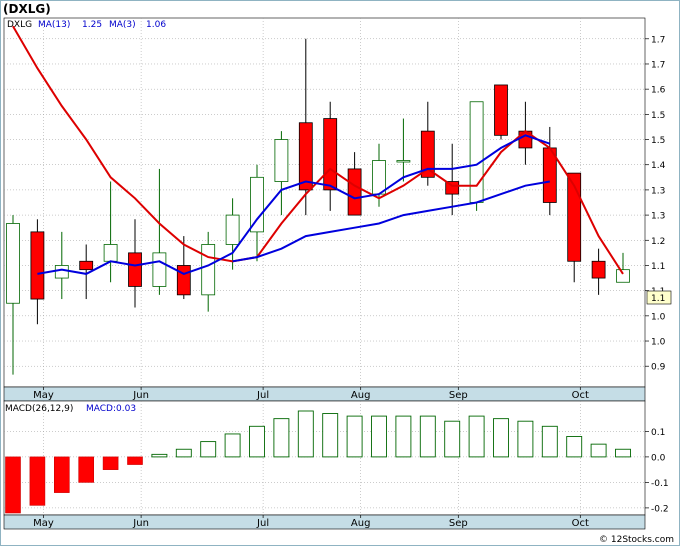 The image size is (680, 550). What do you see at coordinates (660, 484) in the screenshot?
I see `macd-y-tick-label: -0.1` at bounding box center [660, 484].